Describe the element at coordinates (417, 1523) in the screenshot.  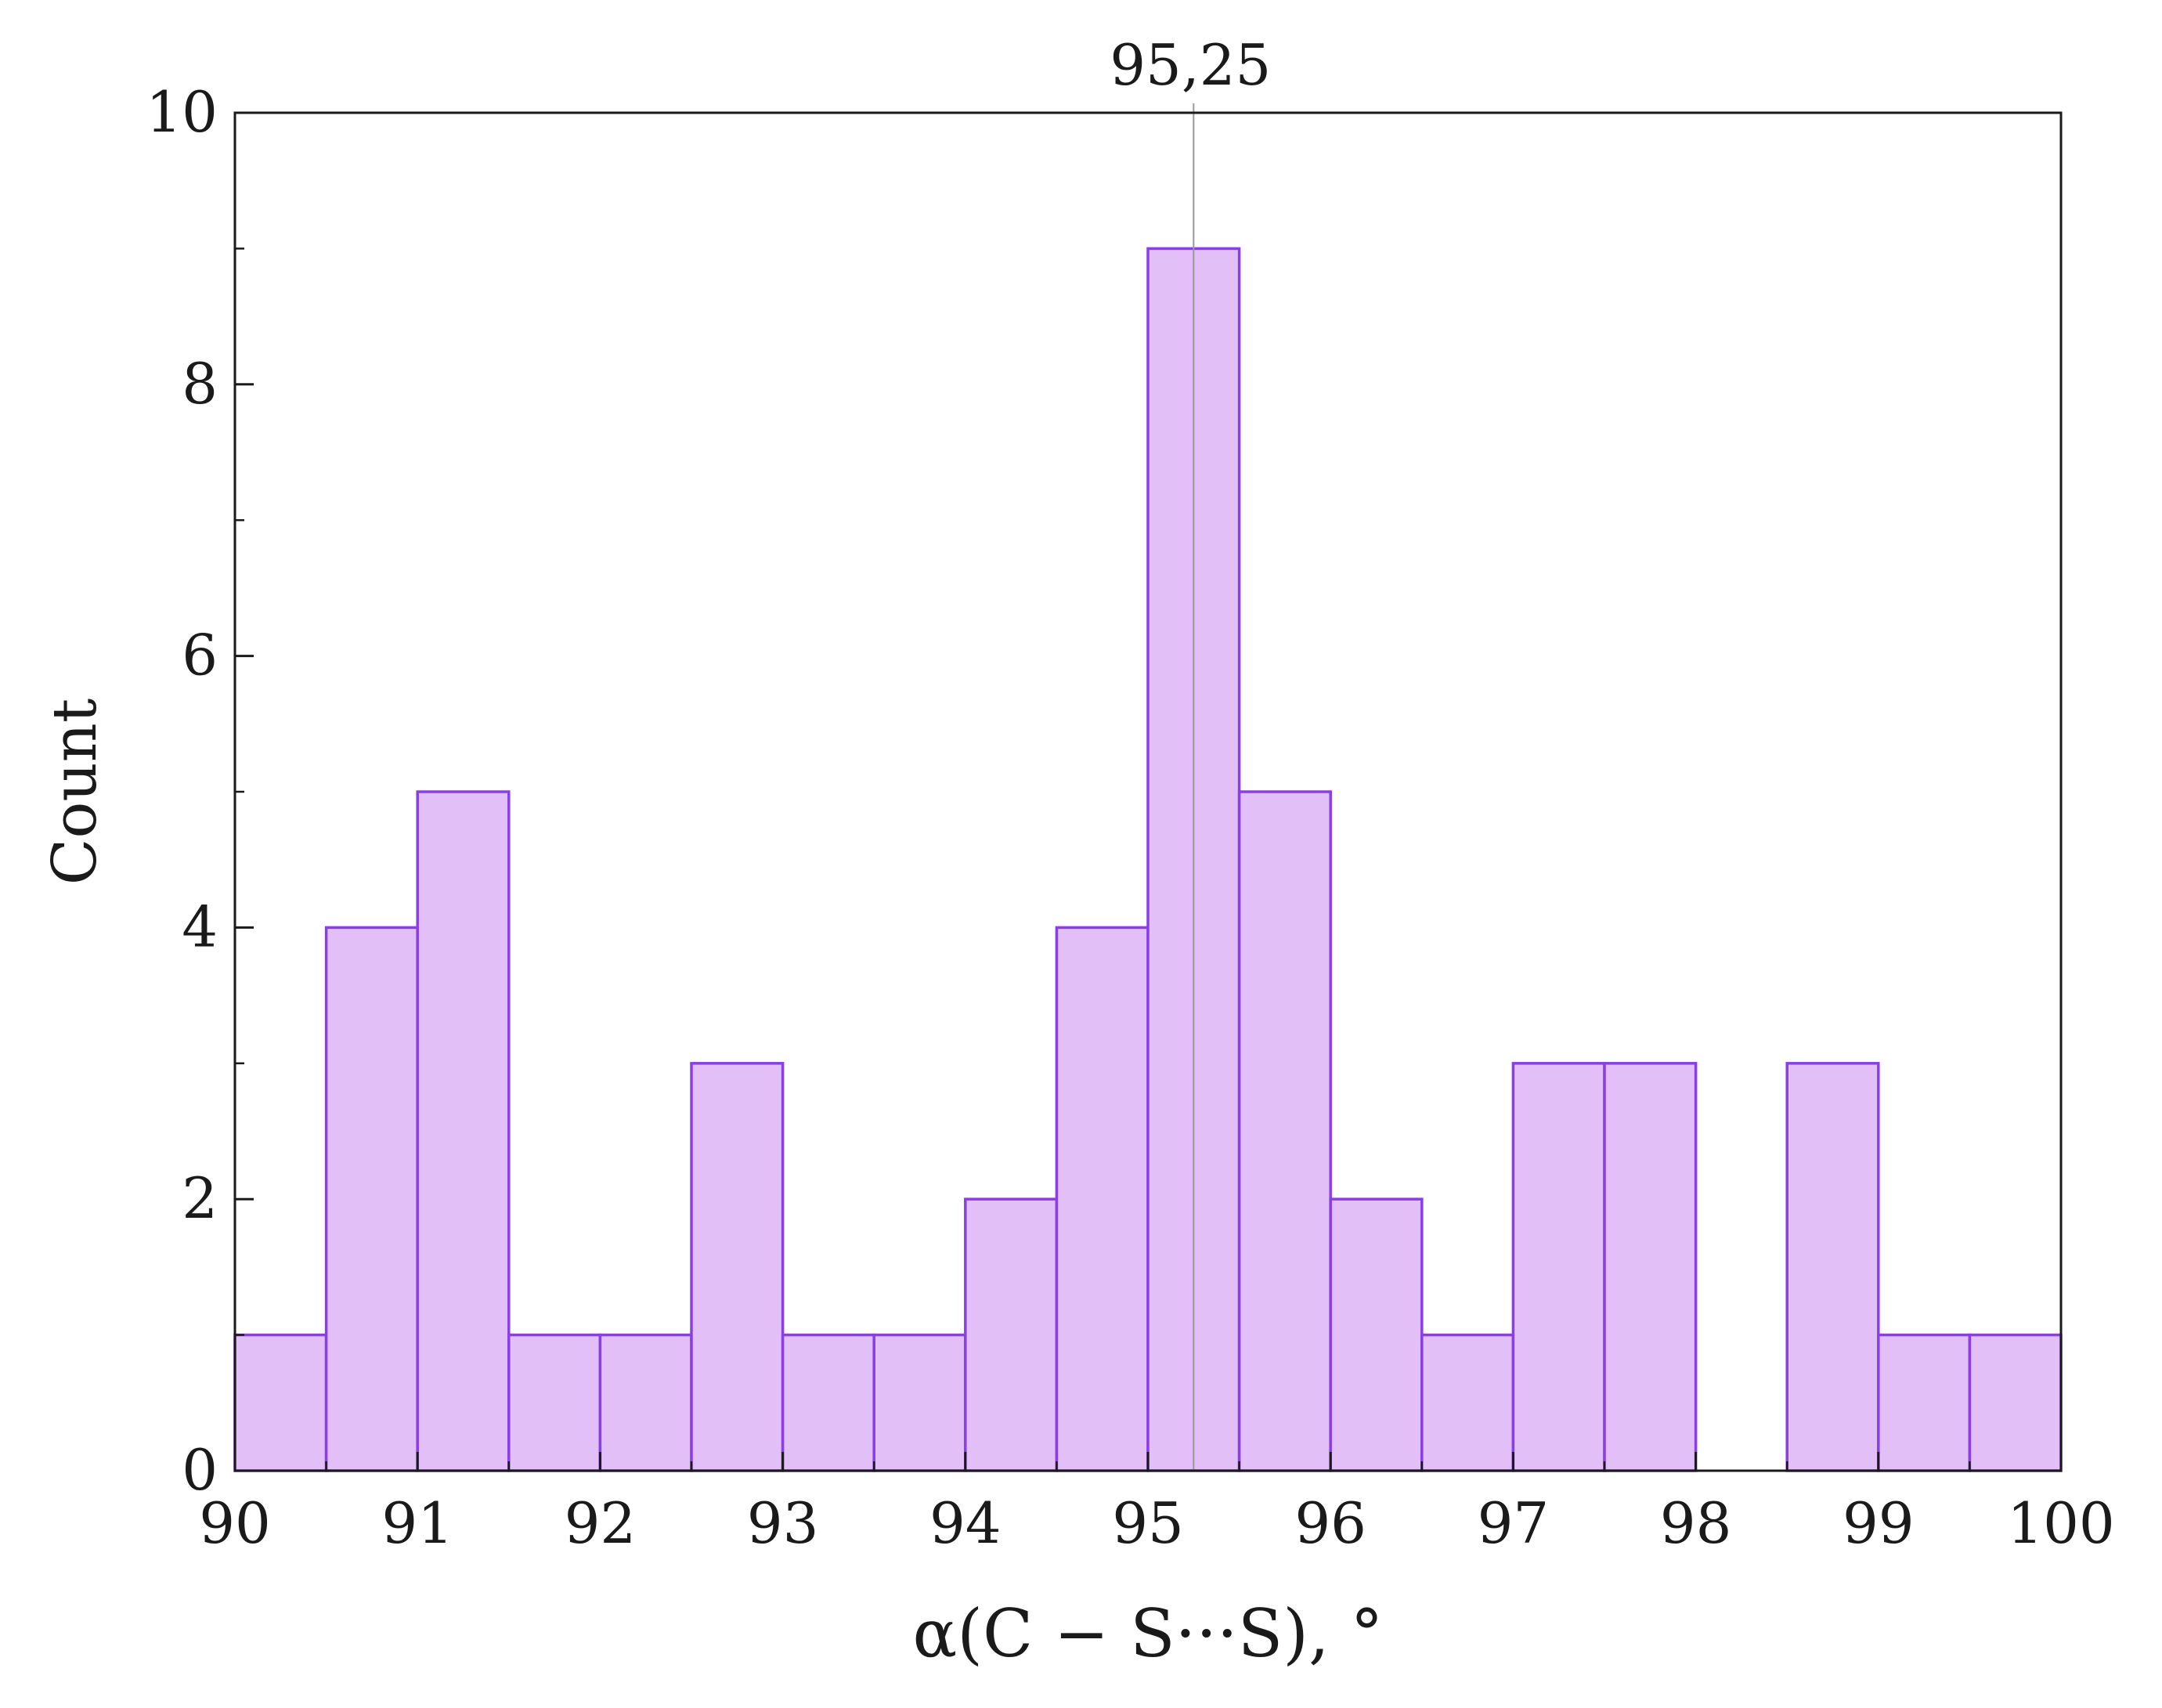
I see `x-tick-label: 91` at that location.